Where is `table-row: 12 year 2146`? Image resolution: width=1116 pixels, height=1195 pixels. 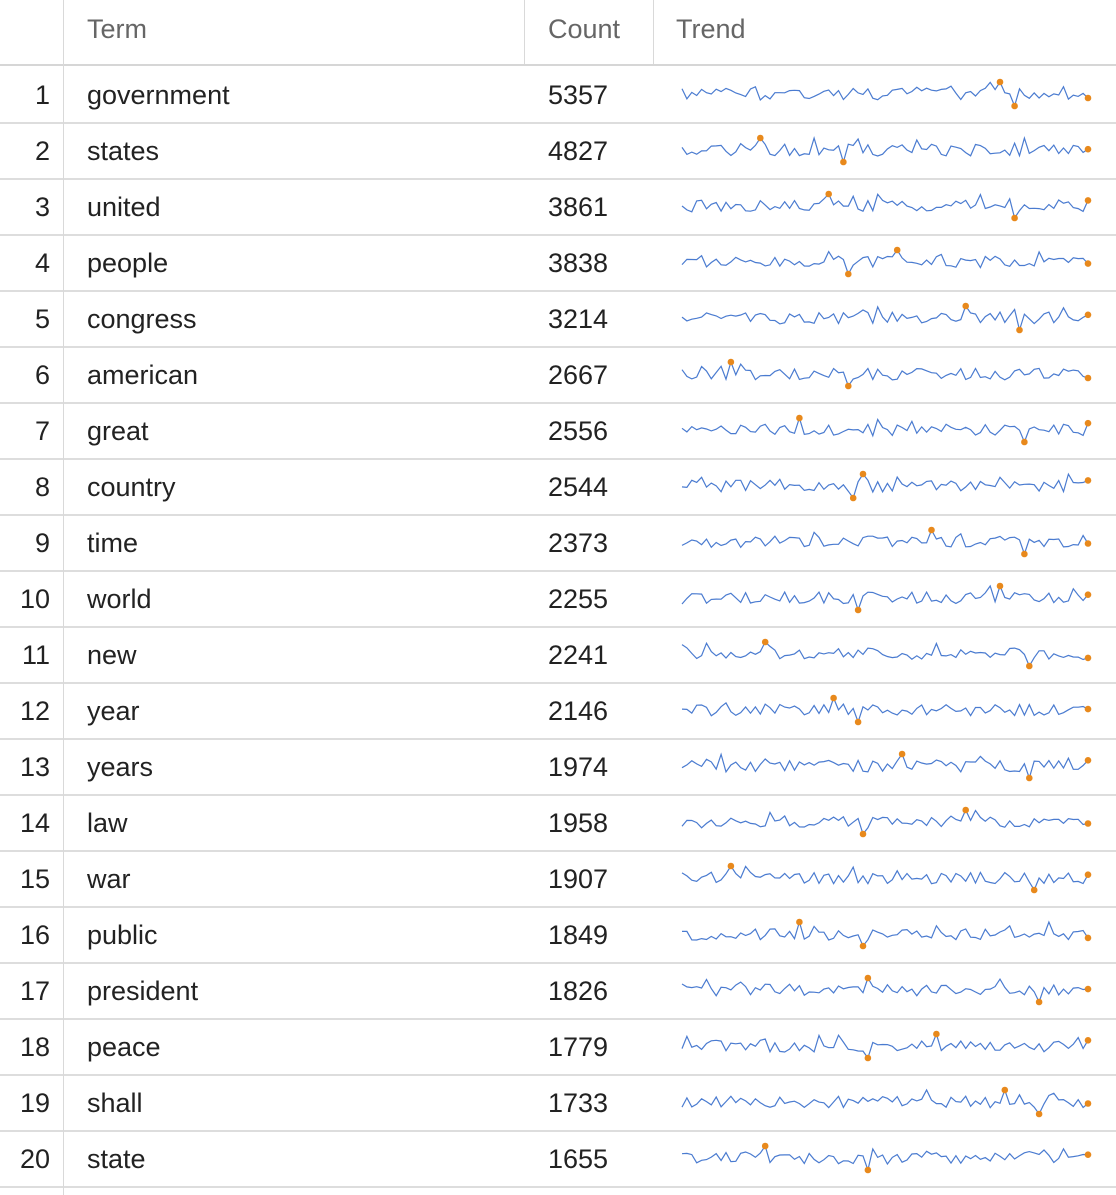 table-row: 12 year 2146 is located at coordinates (558, 712).